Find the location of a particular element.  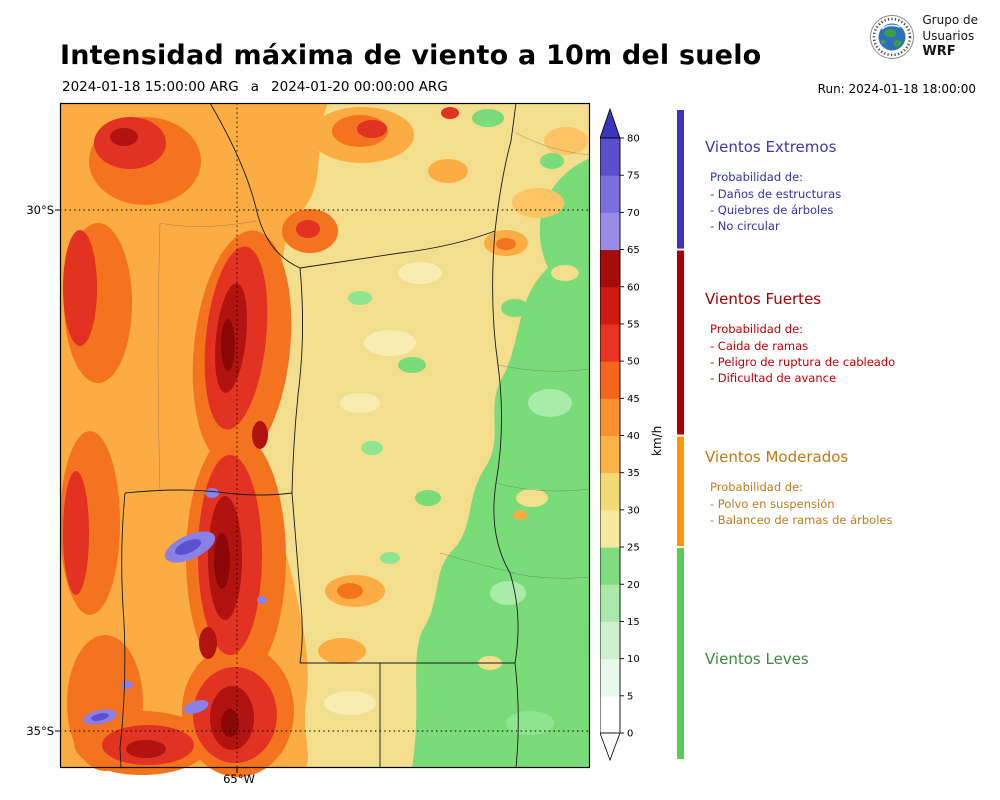

lat-tick-30s: 30°S is located at coordinates (40, 210).